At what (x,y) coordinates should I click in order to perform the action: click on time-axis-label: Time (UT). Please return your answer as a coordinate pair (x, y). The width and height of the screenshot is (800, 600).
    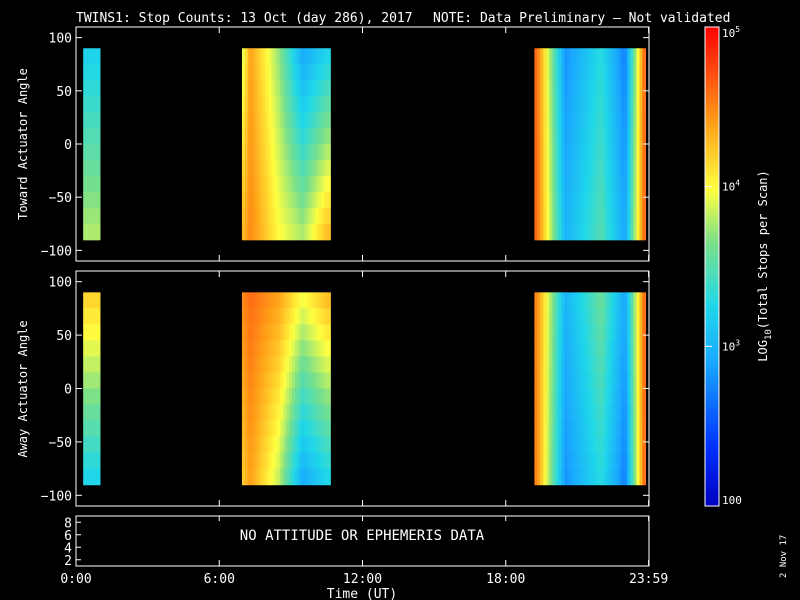
    Looking at the image, I should click on (362, 593).